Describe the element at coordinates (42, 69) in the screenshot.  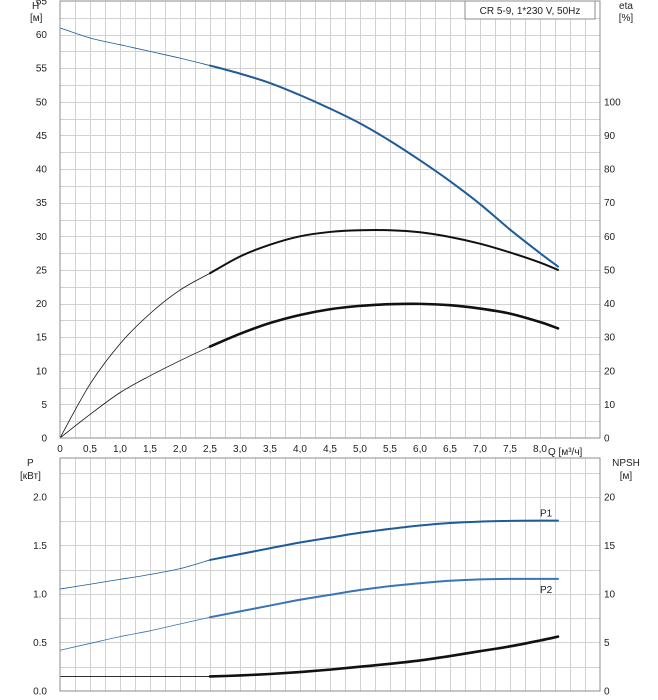
I see `top-y-left-tick: 55` at that location.